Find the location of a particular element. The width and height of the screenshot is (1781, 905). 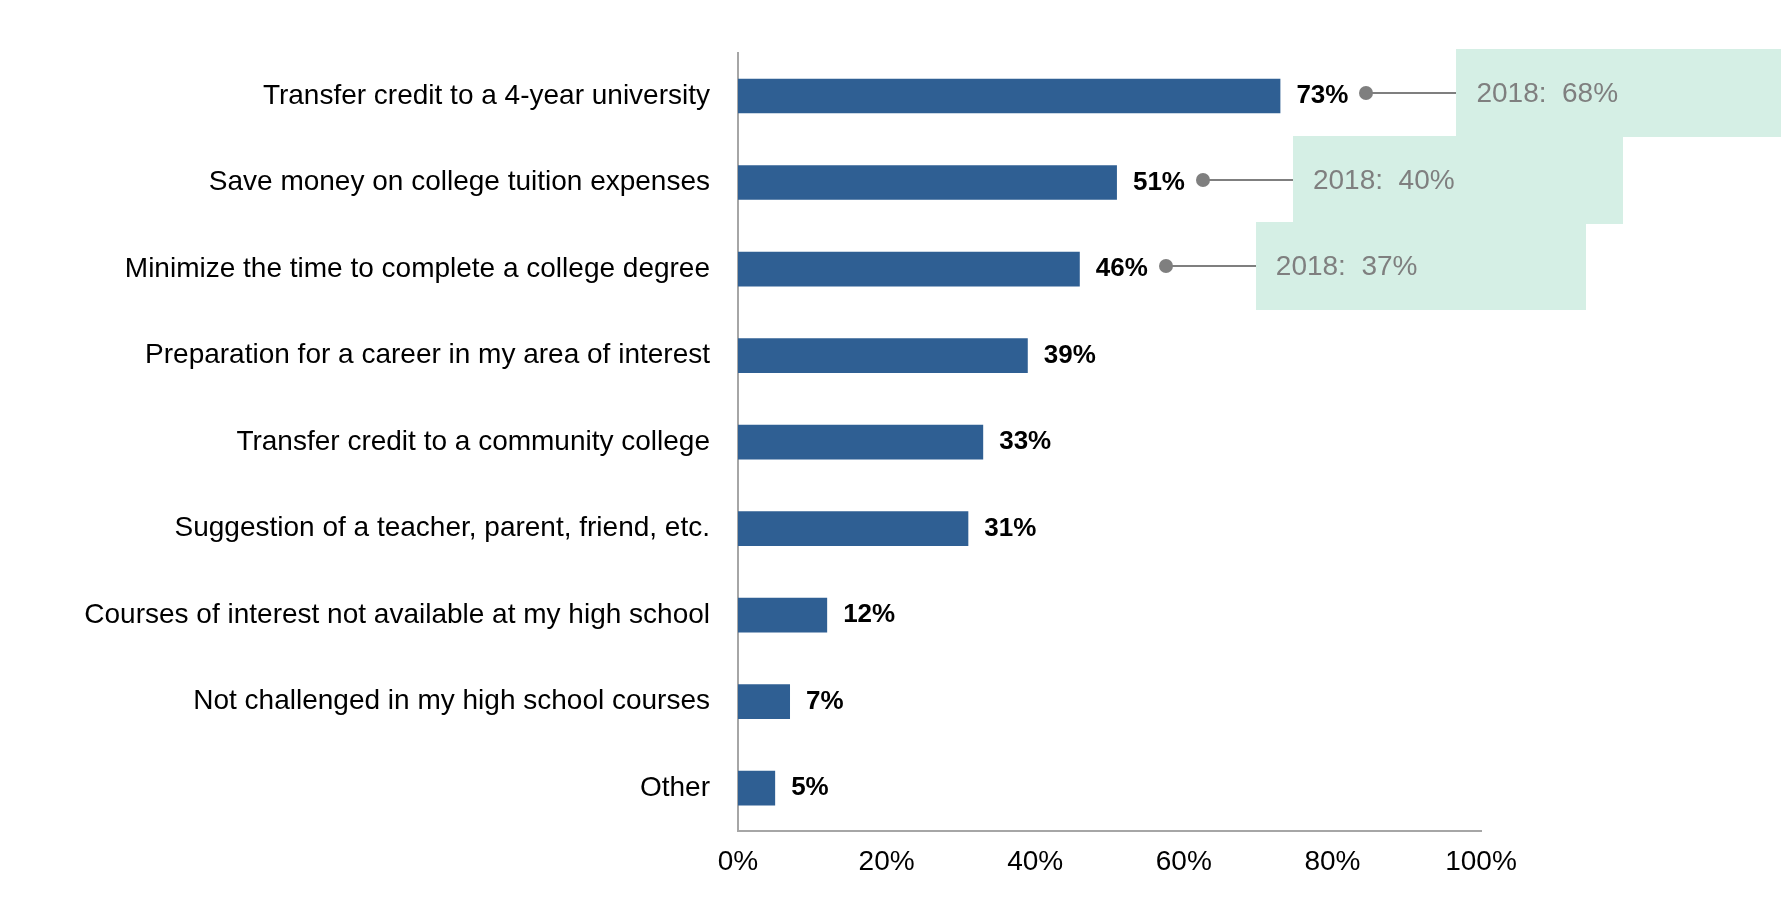

data-label: 5% is located at coordinates (810, 786).